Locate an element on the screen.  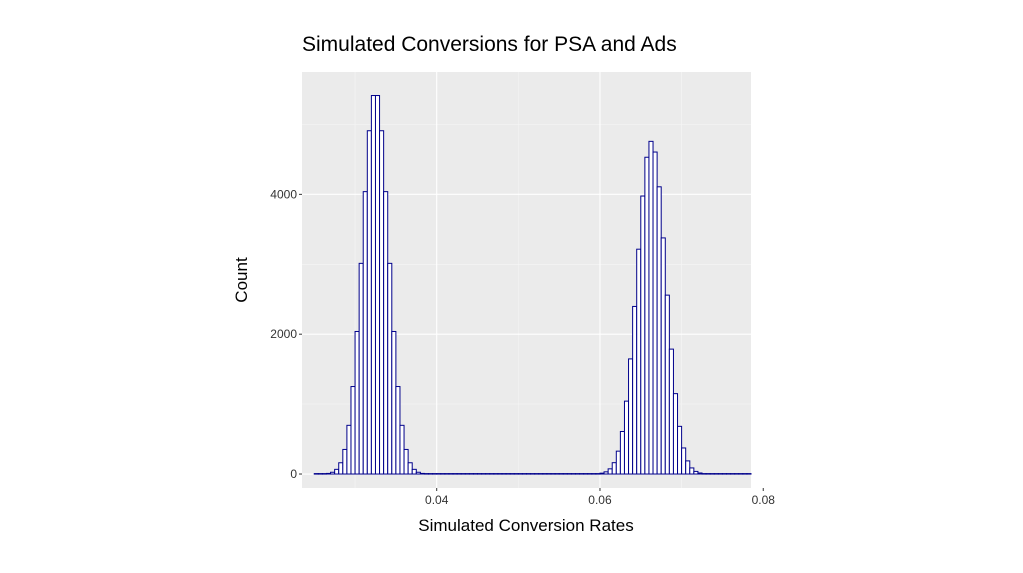
x-tick-label: 0.06 is located at coordinates (600, 500).